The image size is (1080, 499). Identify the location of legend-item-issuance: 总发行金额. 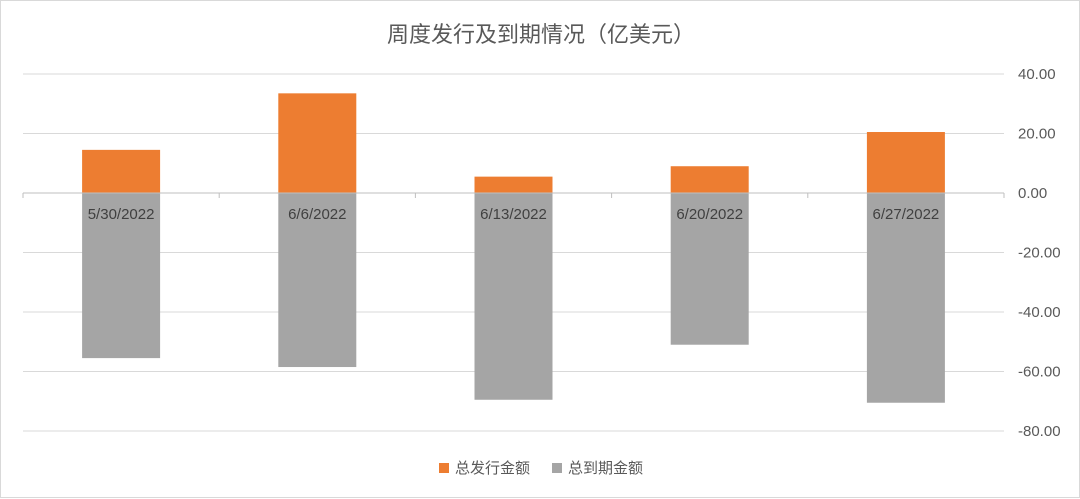
(484, 467).